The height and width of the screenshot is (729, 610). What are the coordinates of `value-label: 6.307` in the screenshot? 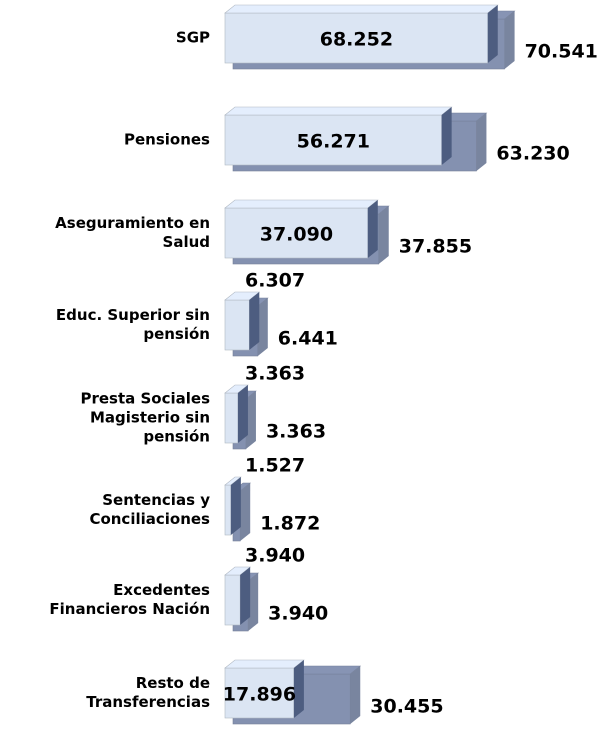 It's located at (275, 281).